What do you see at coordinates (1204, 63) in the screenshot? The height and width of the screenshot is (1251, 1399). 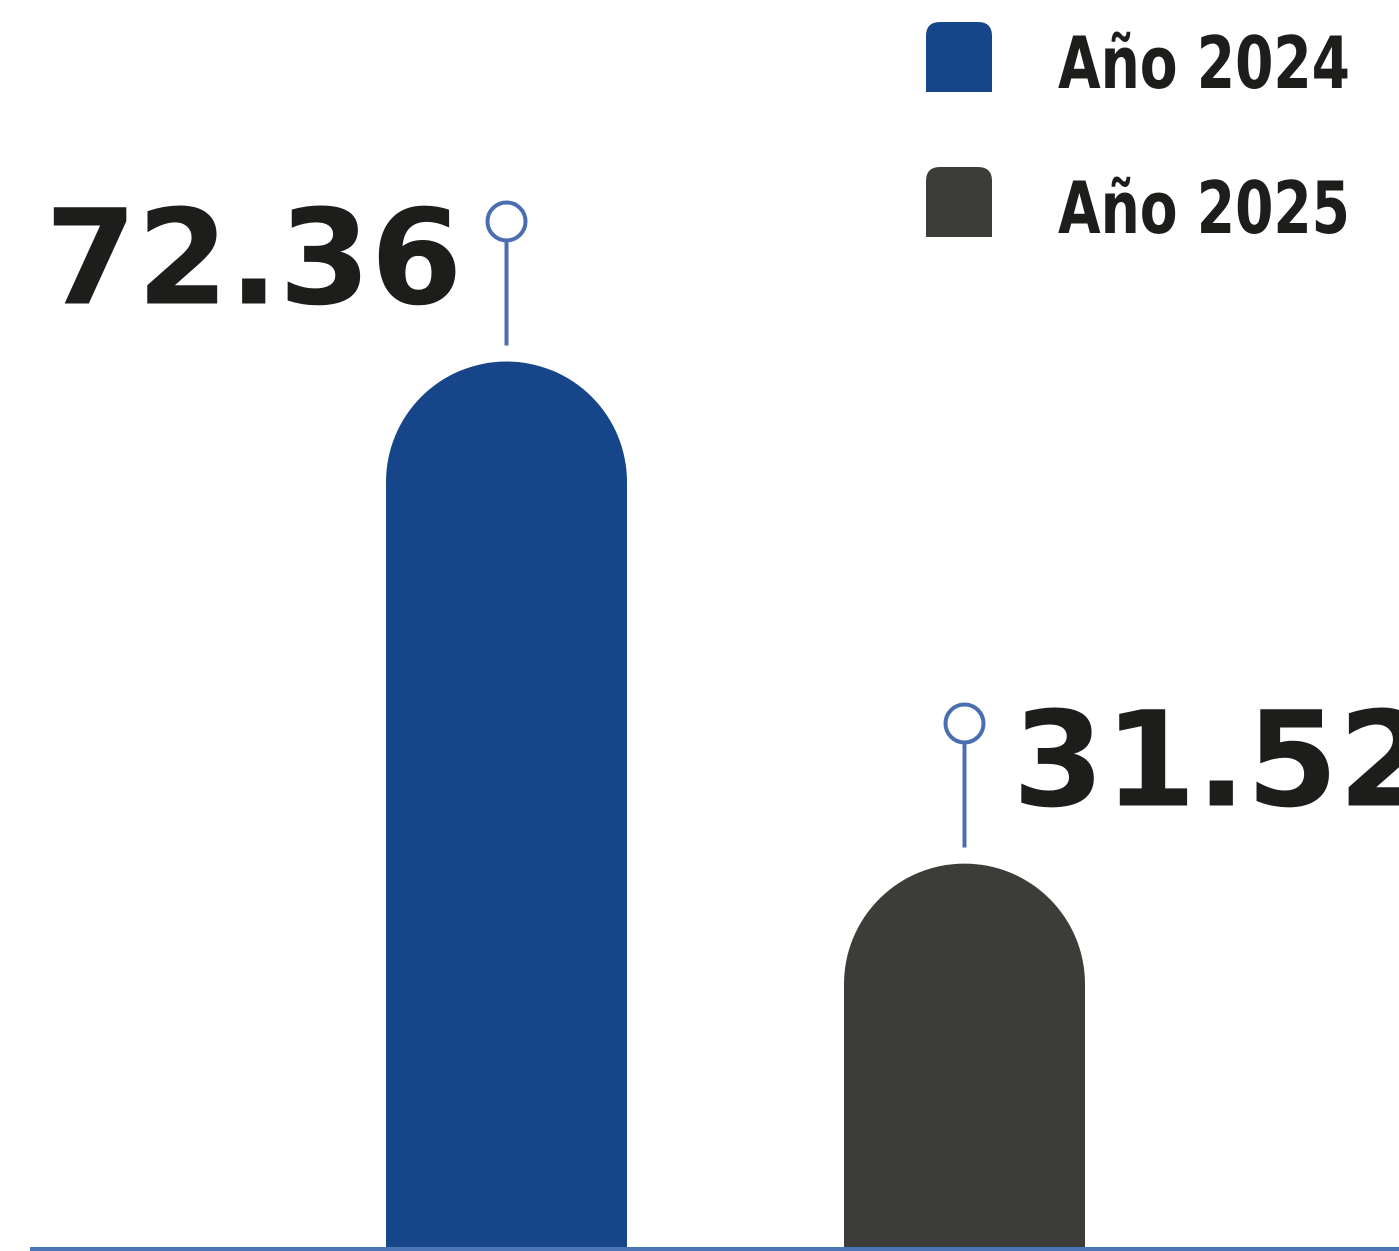 I see `legend-label-1: Año 2024` at bounding box center [1204, 63].